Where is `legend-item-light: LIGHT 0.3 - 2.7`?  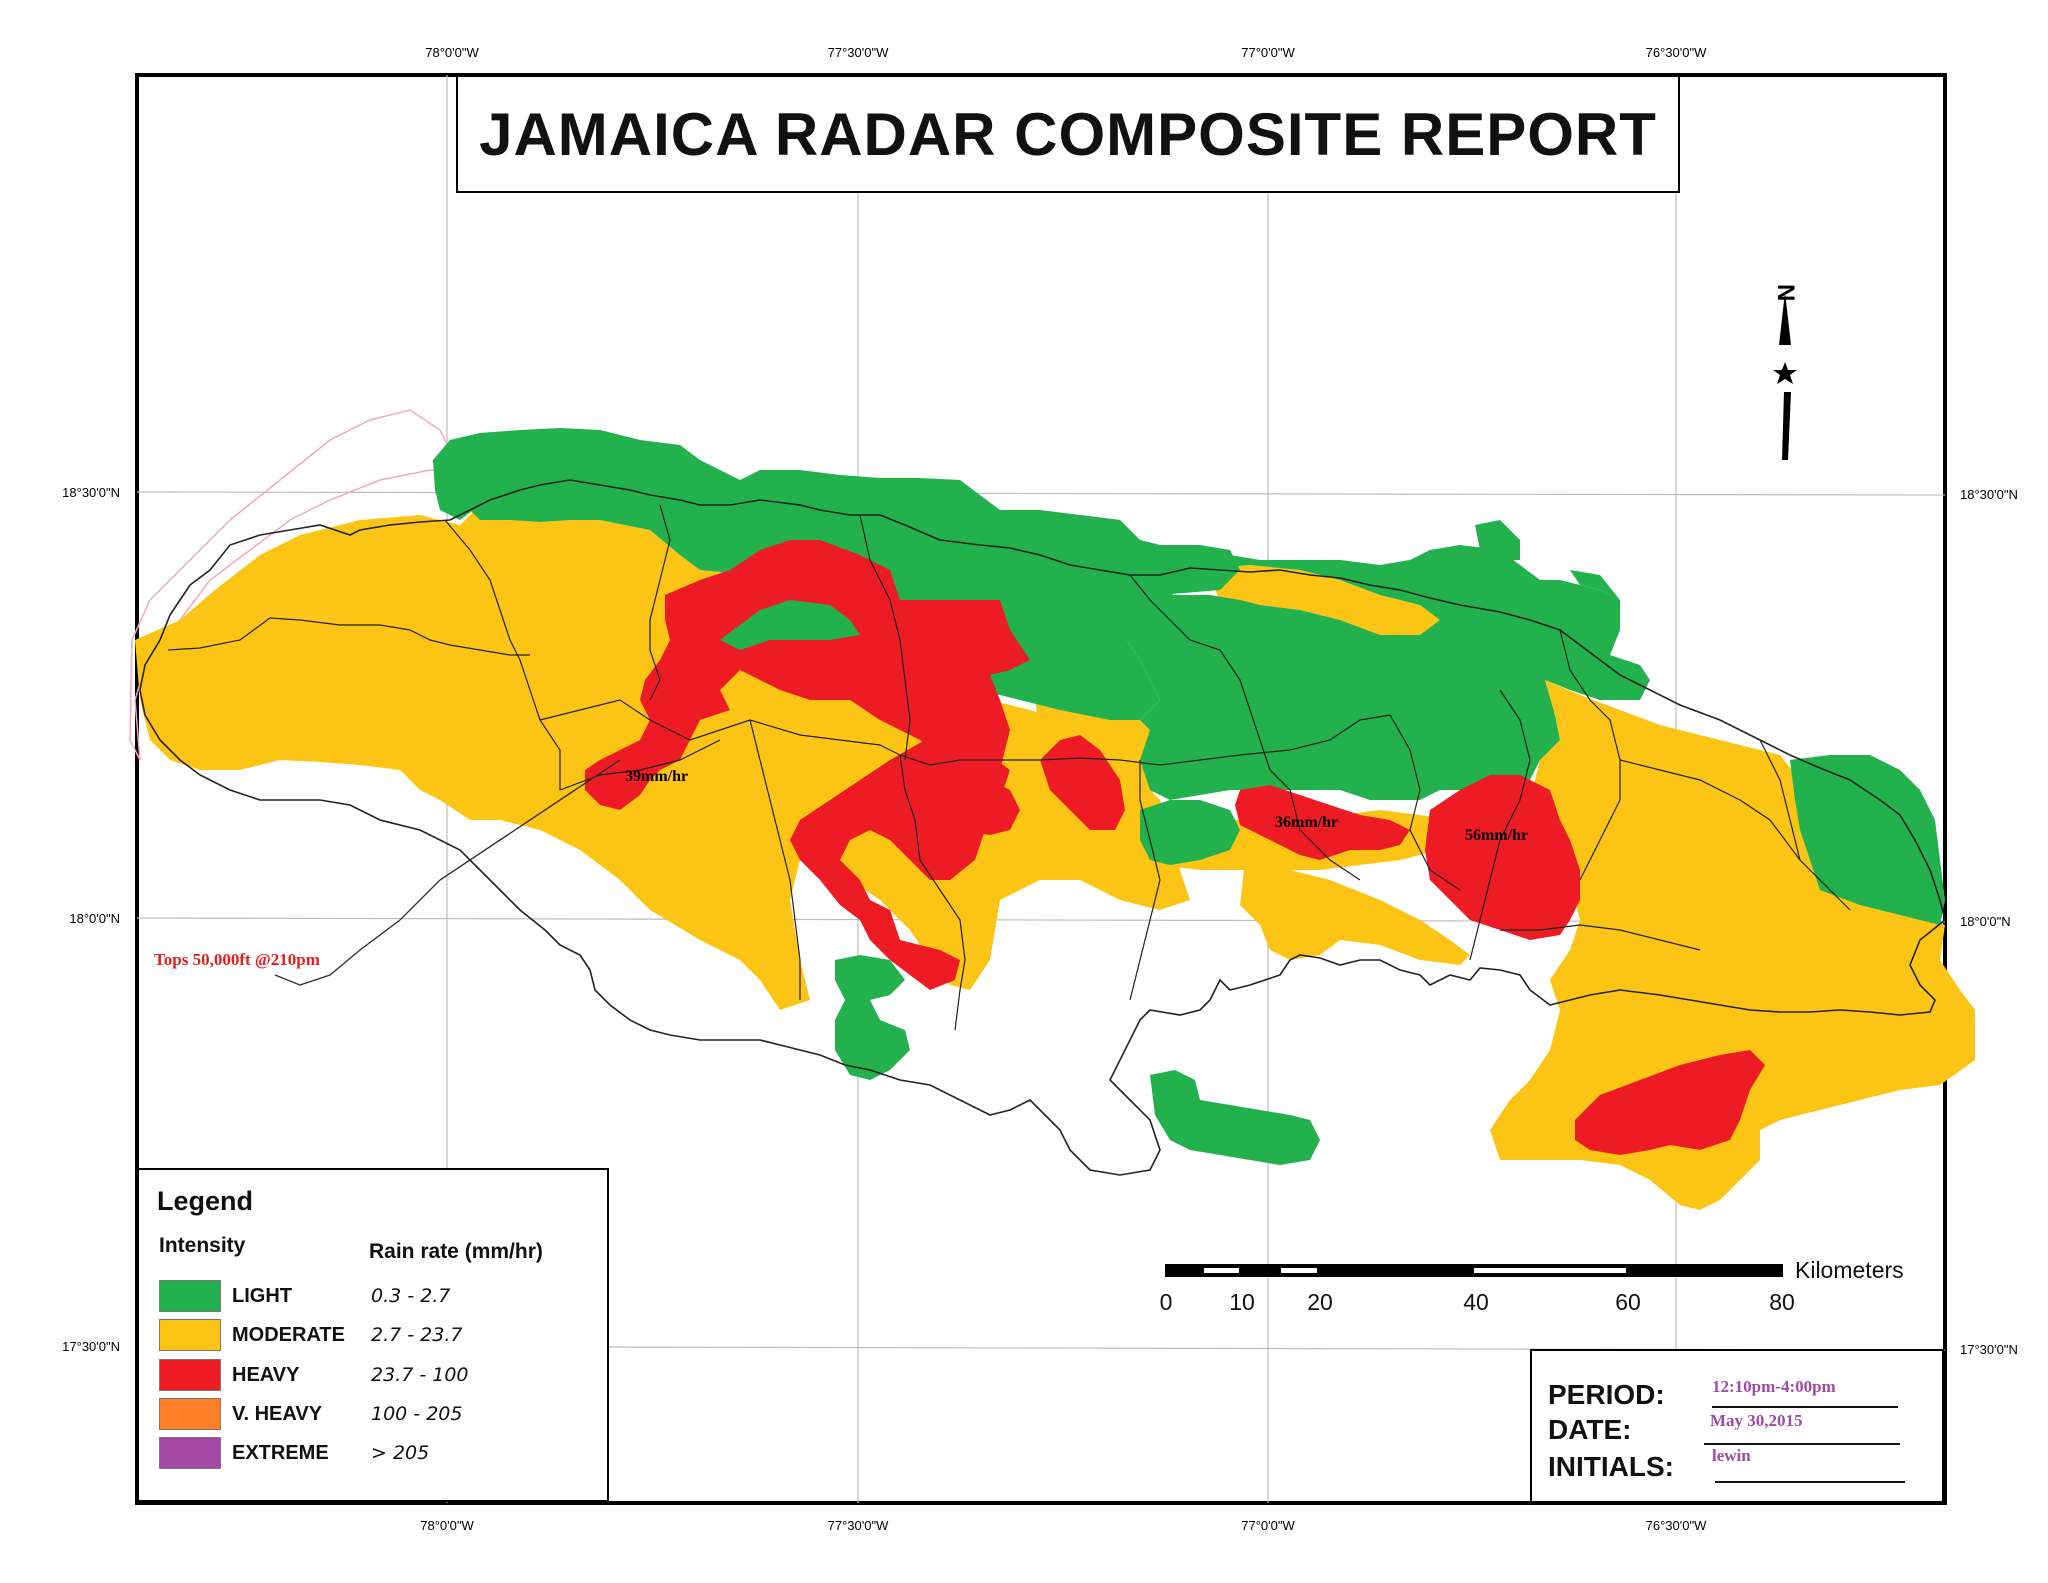 legend-item-light: LIGHT 0.3 - 2.7 is located at coordinates (379, 1296).